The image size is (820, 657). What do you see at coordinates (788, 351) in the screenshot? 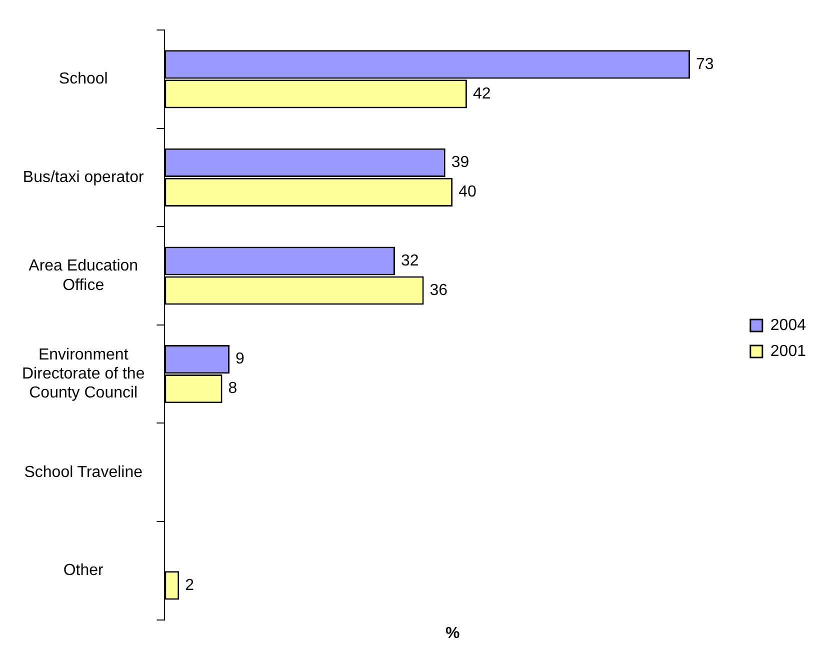
I see `legend-label: 2001` at bounding box center [788, 351].